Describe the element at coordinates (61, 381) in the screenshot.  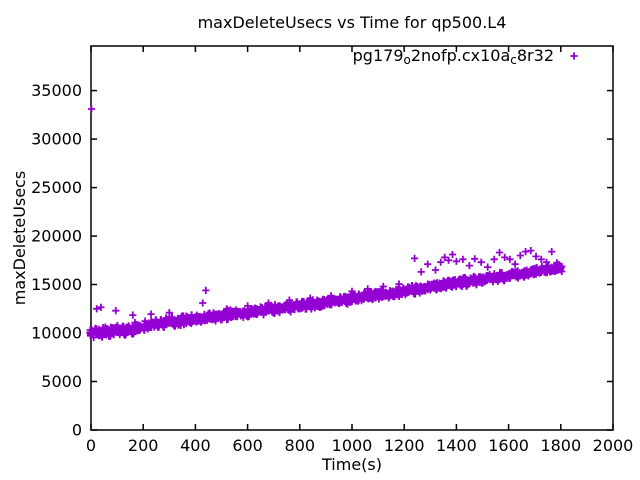
I see `y-tick-label: 5000` at that location.